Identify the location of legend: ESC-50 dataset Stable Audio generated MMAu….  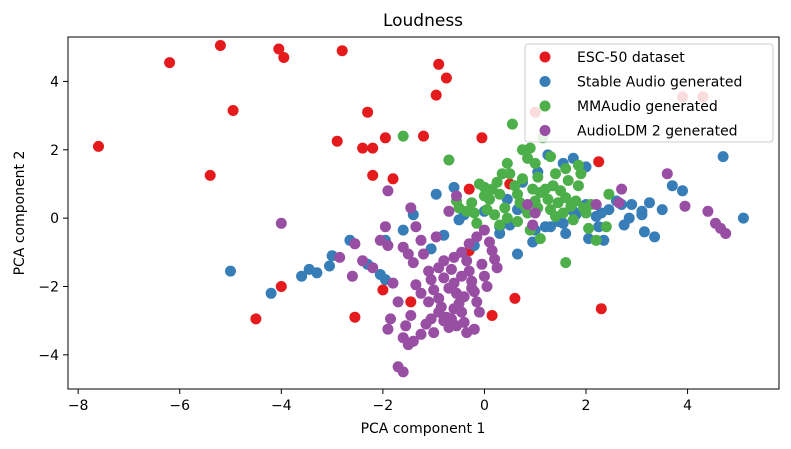
(649, 93).